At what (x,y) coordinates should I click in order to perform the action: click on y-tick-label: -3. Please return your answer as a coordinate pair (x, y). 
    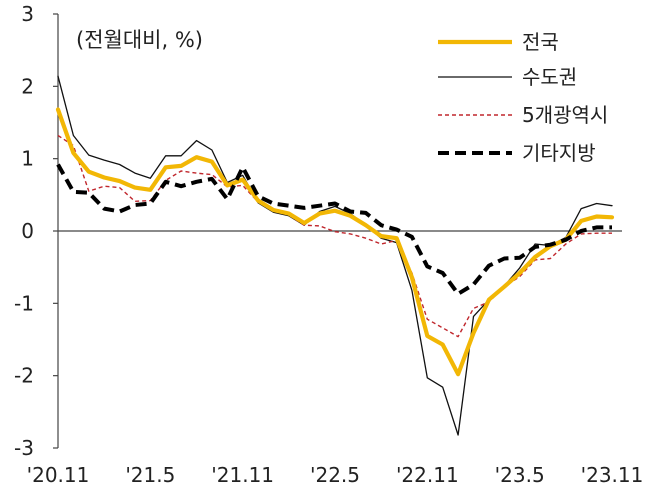
    Looking at the image, I should click on (24, 448).